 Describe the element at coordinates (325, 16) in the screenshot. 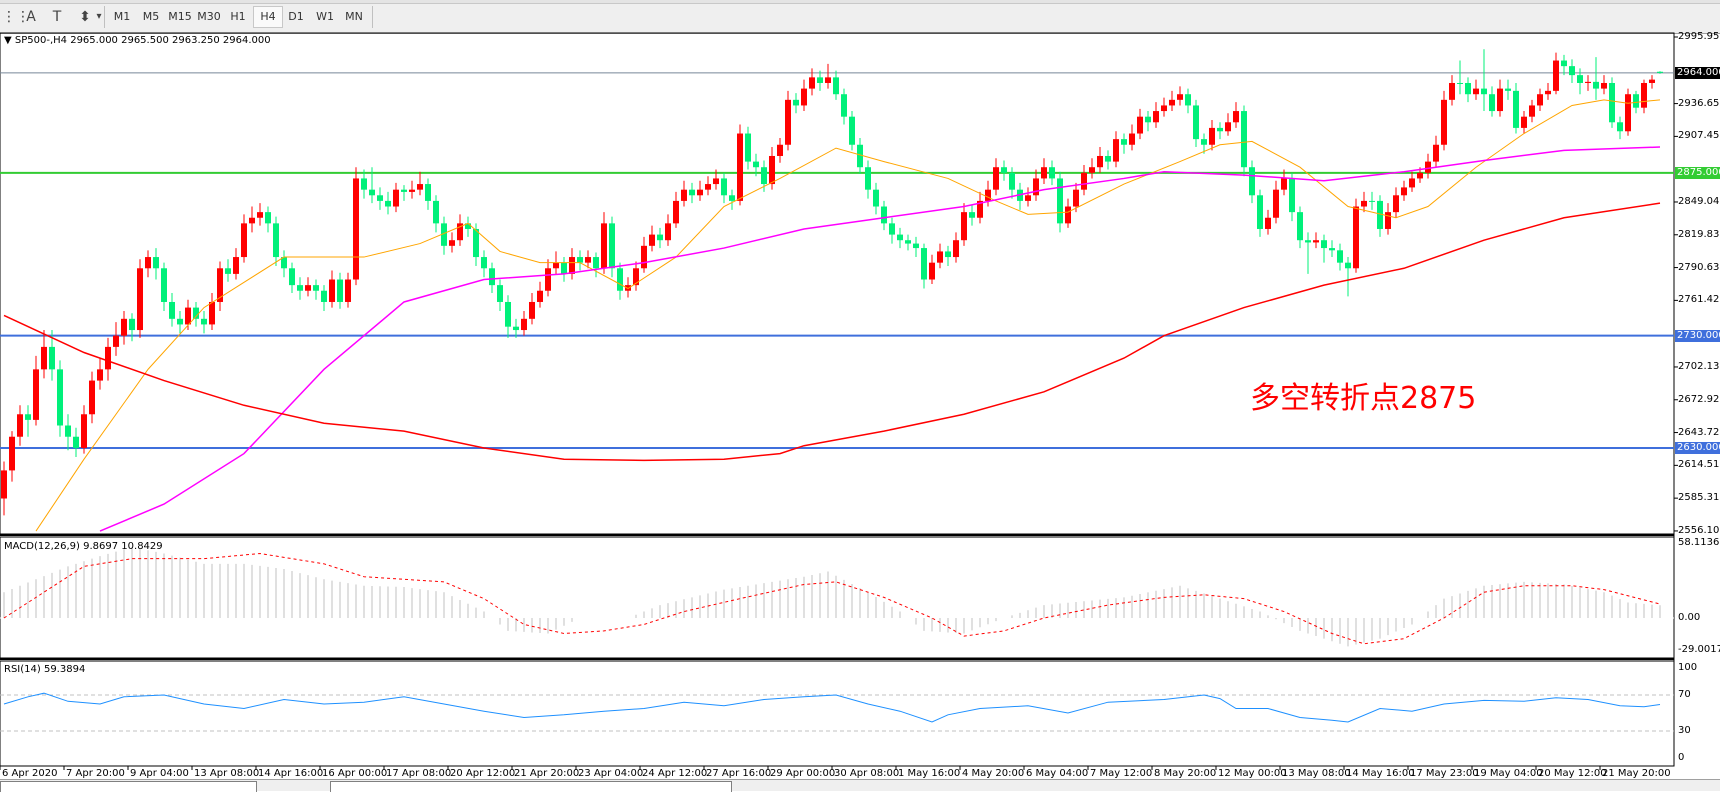

I see `timeframe-w1-button: W1` at that location.